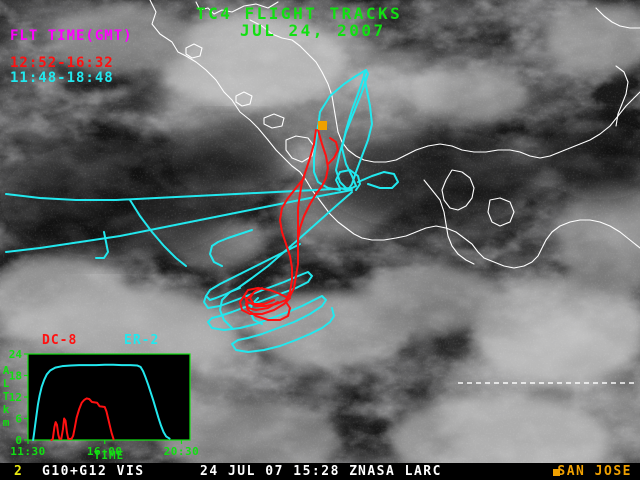  What do you see at coordinates (60, 340) in the screenshot?
I see `chart-legend-dc8: DC-8` at bounding box center [60, 340].